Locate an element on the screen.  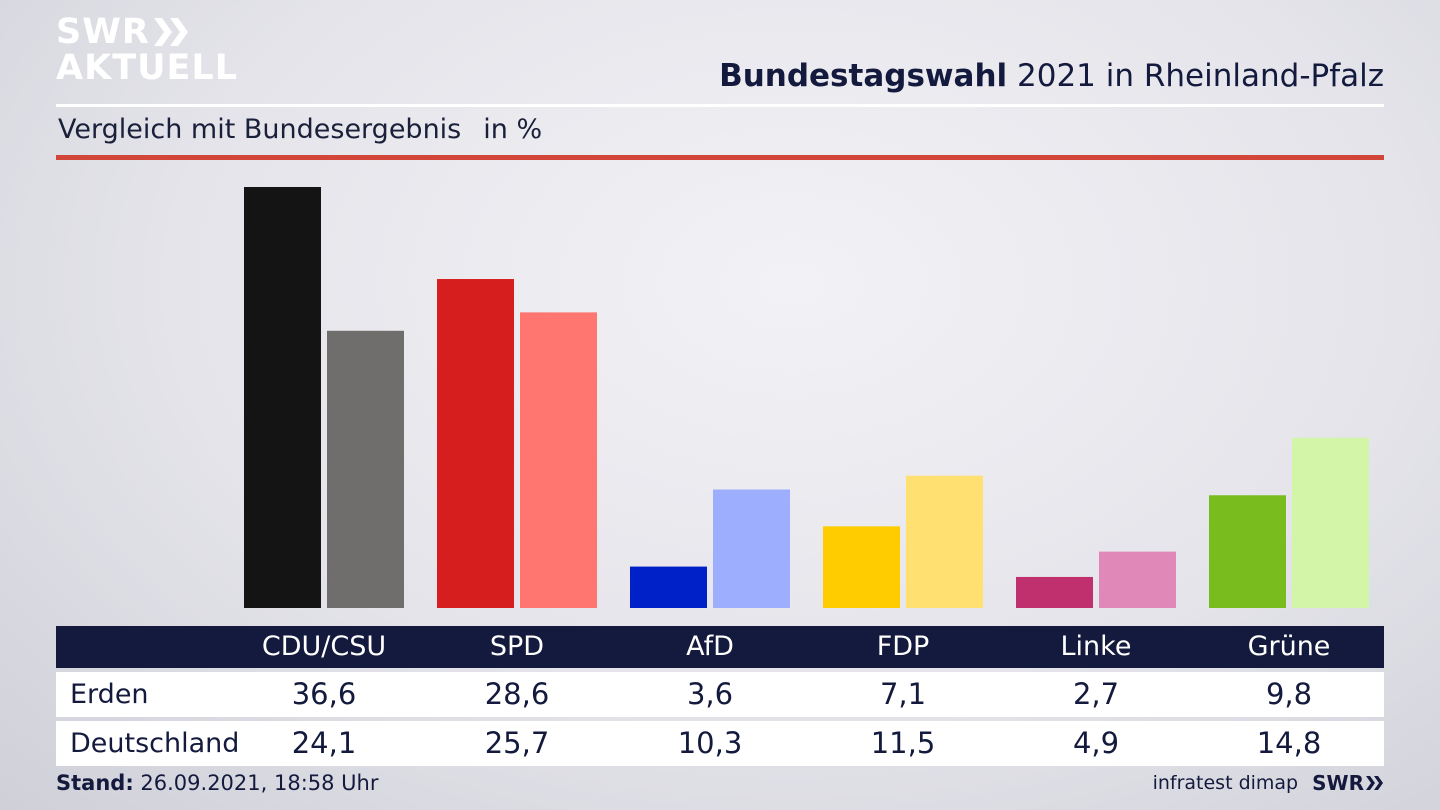
timestamp: Stand: 26.09.2021, 18:58 Uhr is located at coordinates (217, 783).